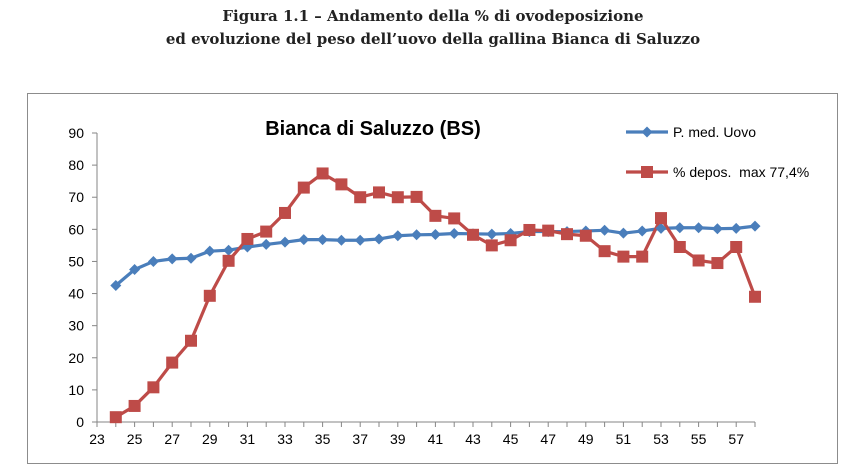 Image resolution: width=866 pixels, height=474 pixels. Describe the element at coordinates (76, 390) in the screenshot. I see `y-tick-label: 10` at that location.